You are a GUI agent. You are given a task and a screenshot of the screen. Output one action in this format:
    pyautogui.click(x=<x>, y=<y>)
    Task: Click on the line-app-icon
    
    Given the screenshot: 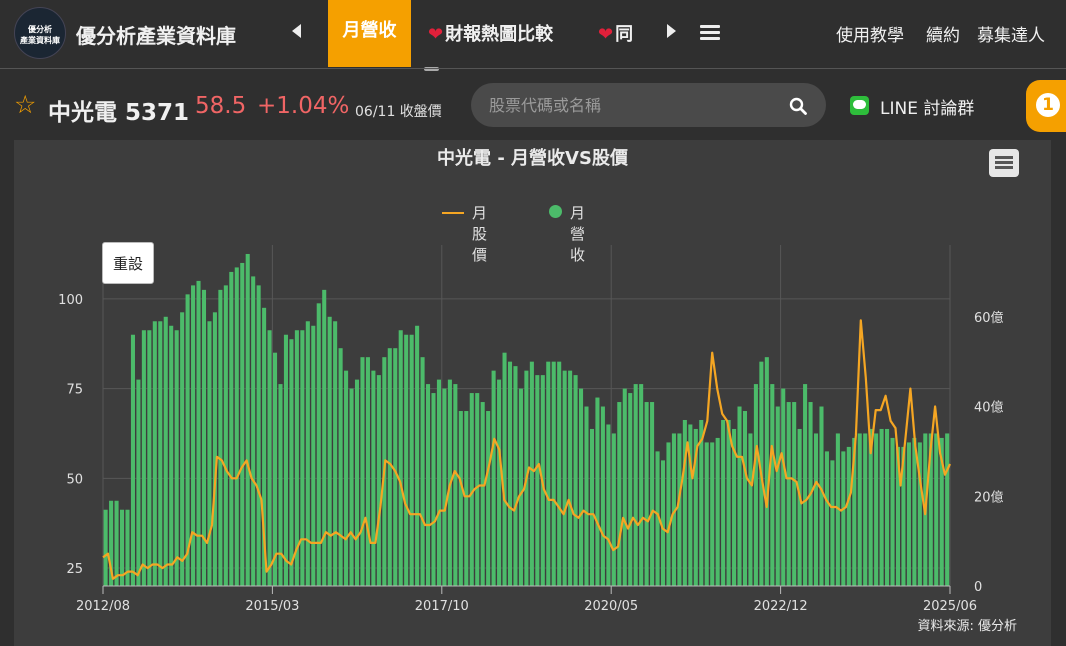 What is the action you would take?
    pyautogui.click(x=859, y=105)
    